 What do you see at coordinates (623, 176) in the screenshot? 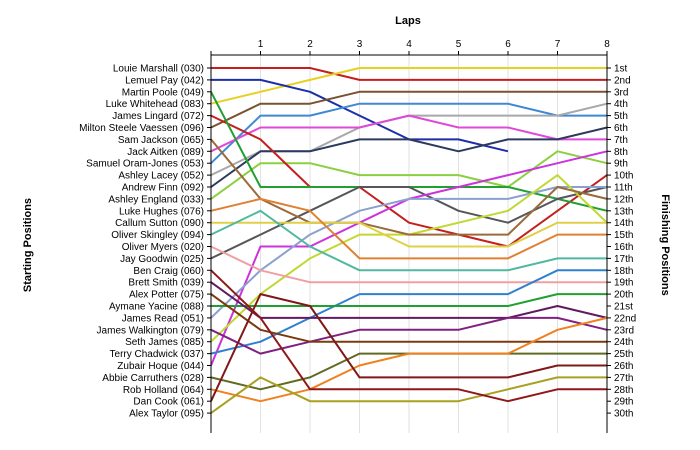
I see `finishing-label: 10th` at bounding box center [623, 176].